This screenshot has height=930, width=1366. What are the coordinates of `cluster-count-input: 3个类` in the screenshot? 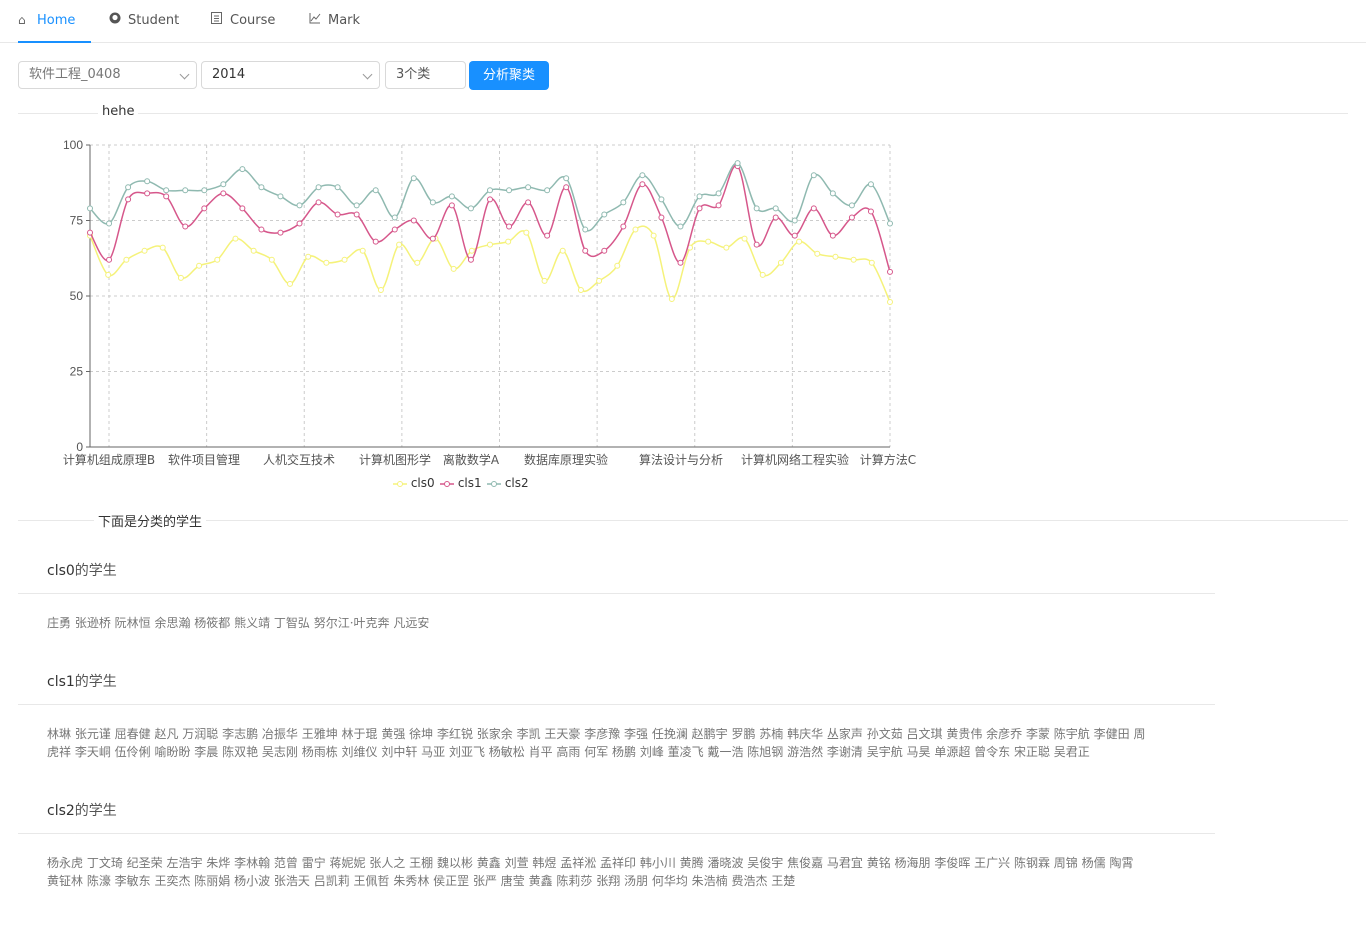 It's located at (425, 75).